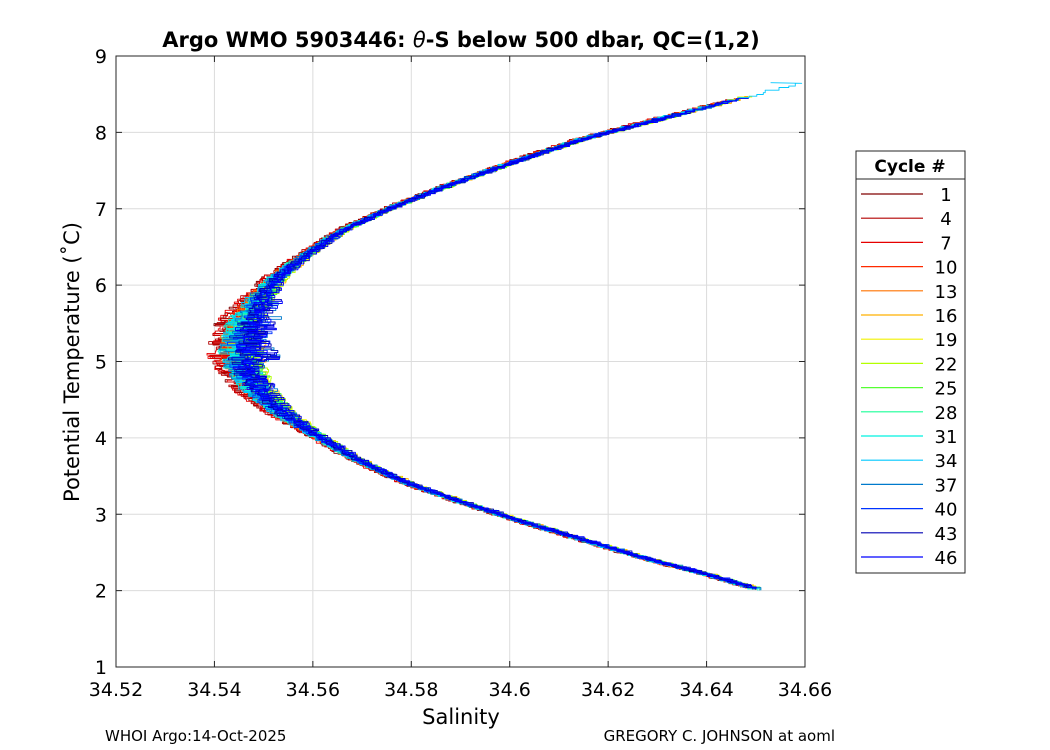 This screenshot has width=1050, height=750. What do you see at coordinates (946, 558) in the screenshot?
I see `legend-label: 46` at bounding box center [946, 558].